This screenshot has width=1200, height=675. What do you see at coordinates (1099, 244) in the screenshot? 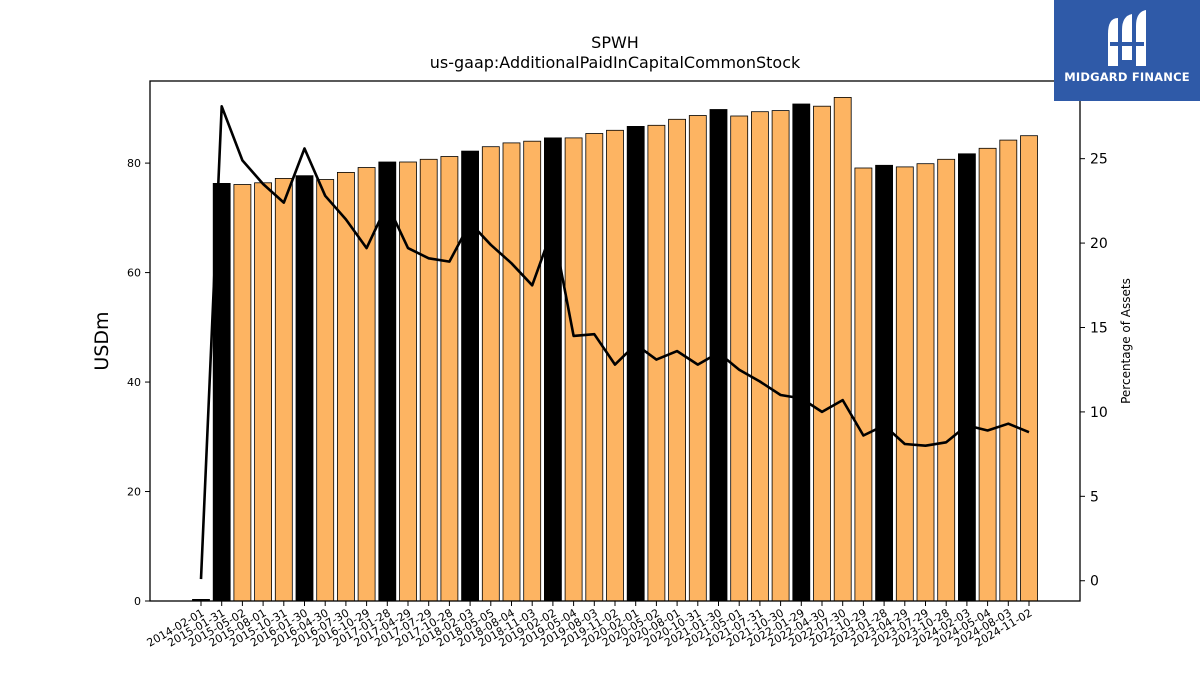
I see `y2-tick-label: 20` at bounding box center [1099, 244].